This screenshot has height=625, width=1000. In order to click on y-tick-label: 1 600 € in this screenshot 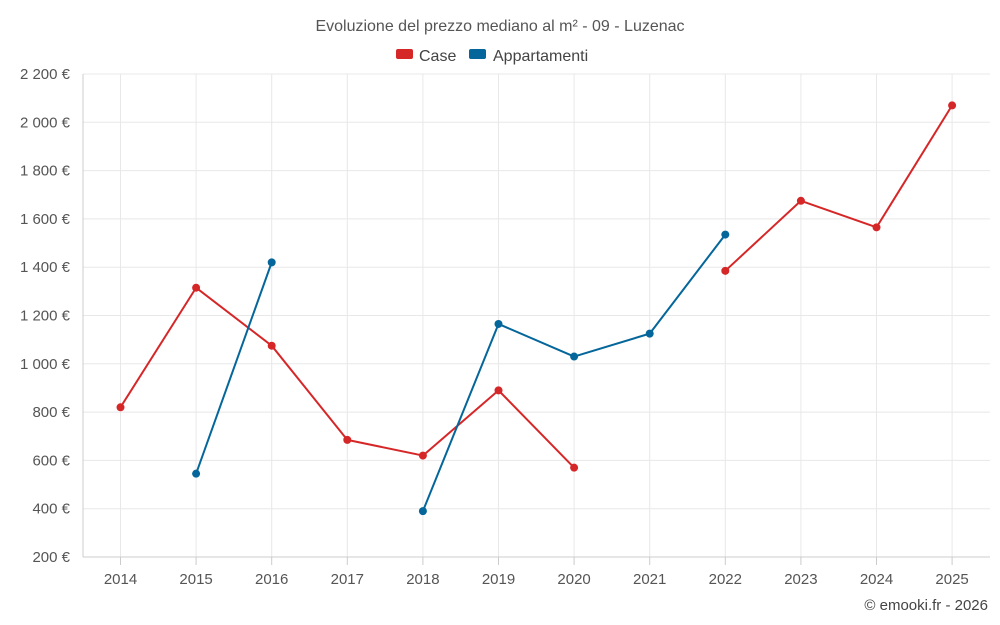, I will do `click(45, 219)`.